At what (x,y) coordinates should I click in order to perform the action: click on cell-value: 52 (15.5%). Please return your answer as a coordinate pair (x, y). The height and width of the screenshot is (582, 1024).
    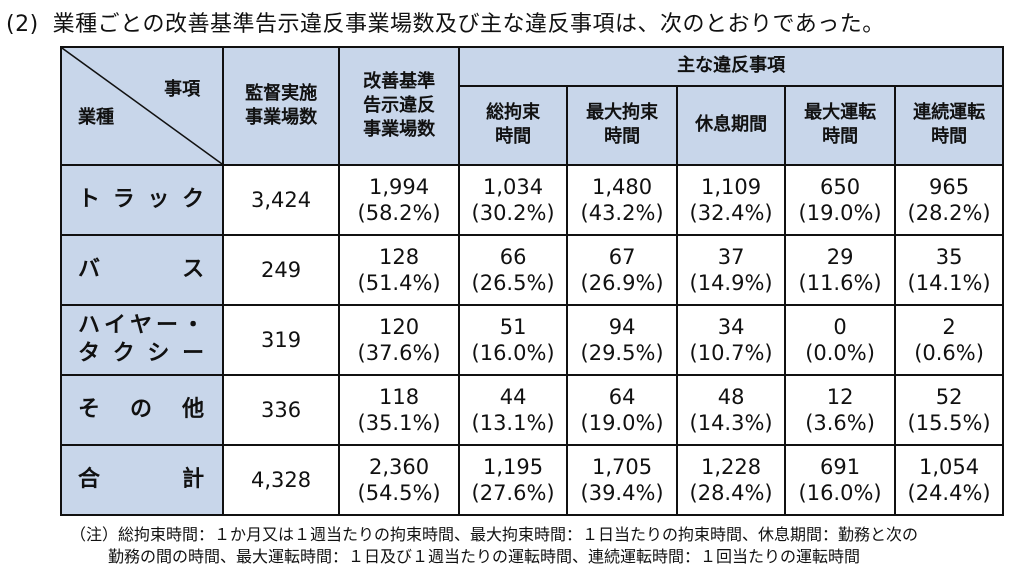
    Looking at the image, I should click on (949, 410).